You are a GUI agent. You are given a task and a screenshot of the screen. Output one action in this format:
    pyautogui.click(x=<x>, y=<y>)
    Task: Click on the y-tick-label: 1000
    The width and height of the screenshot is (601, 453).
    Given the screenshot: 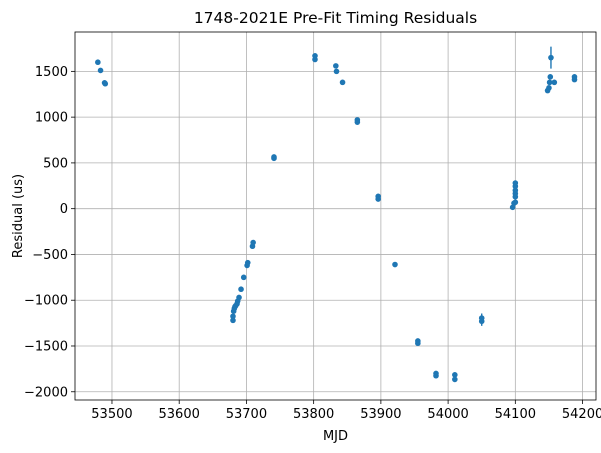 What is the action you would take?
    pyautogui.click(x=51, y=118)
    